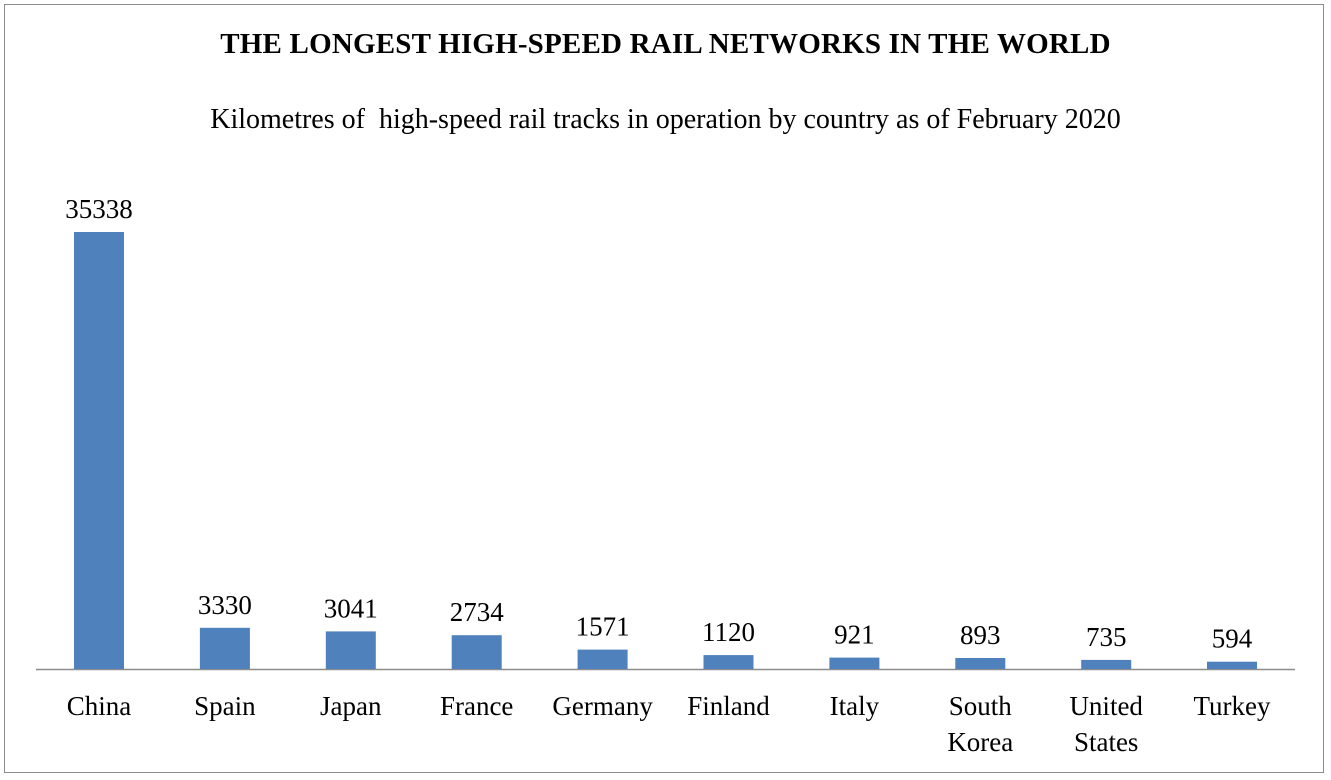  I want to click on category-label-finland: Finland, so click(728, 706).